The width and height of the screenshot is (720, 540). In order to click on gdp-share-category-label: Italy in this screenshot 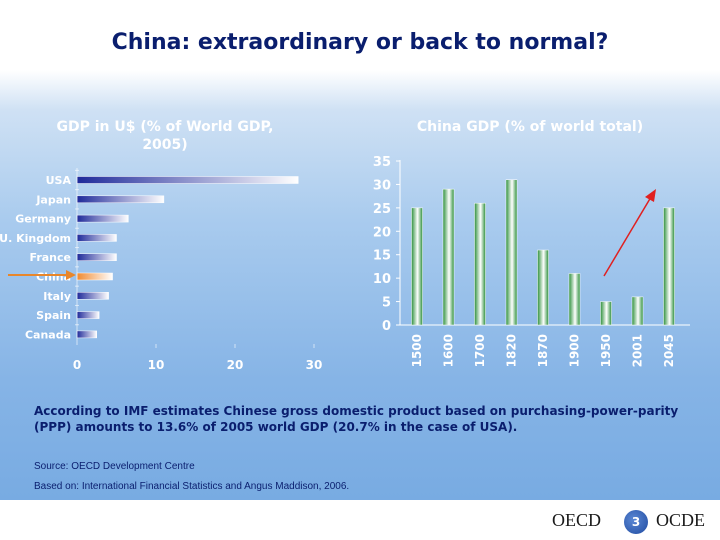, I will do `click(57, 296)`.